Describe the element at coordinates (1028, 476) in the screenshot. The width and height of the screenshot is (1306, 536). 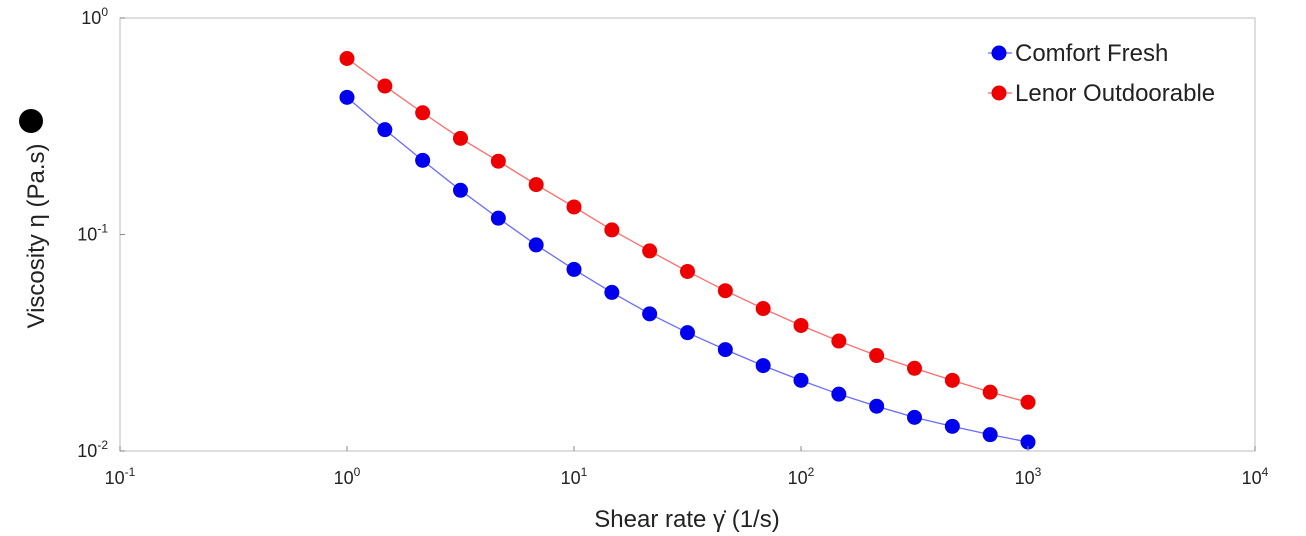
I see `x-tick-label: 10³` at that location.